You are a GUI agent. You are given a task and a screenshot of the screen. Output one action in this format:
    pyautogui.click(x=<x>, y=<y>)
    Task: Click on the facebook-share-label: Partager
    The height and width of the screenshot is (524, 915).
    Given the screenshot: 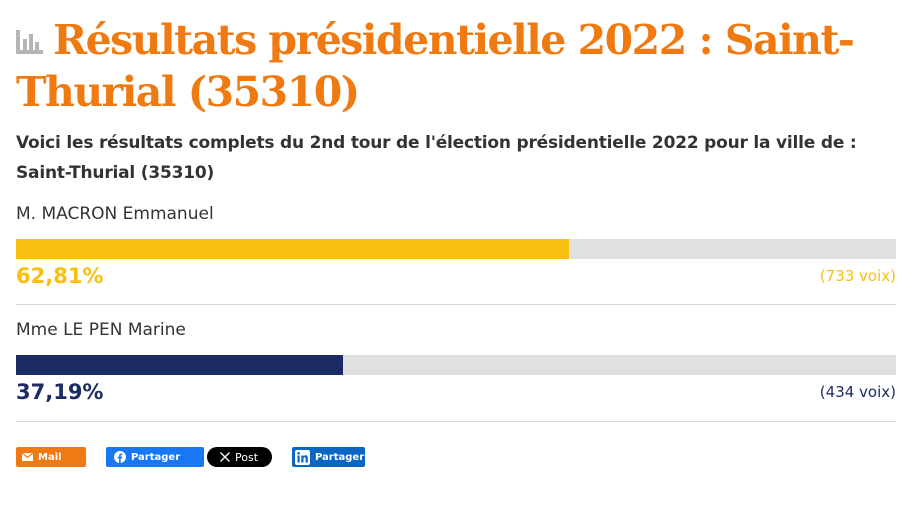 What is the action you would take?
    pyautogui.click(x=156, y=457)
    